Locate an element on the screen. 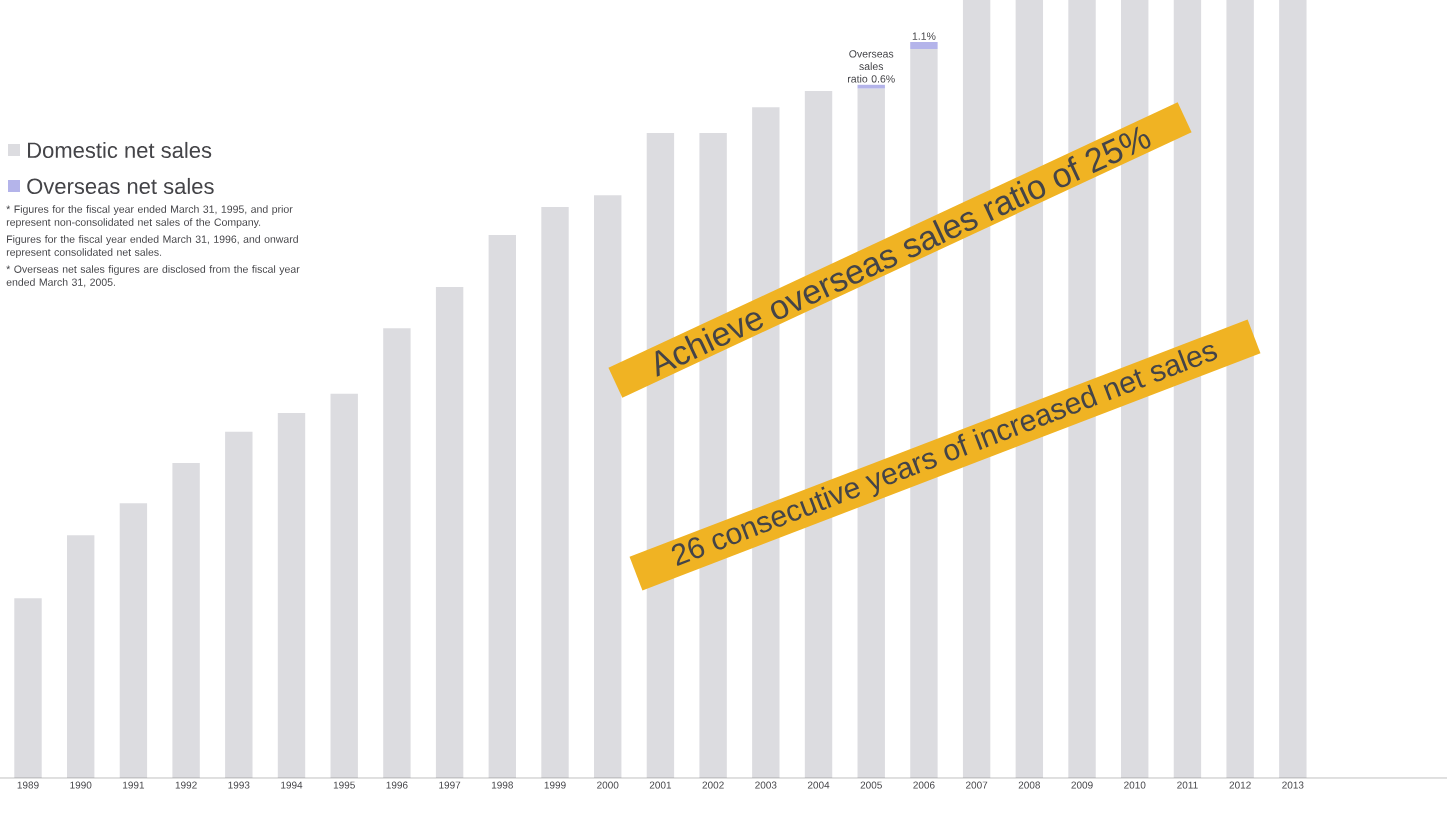 Image resolution: width=1447 pixels, height=813 pixels. x-tick-label: 2011 is located at coordinates (1187, 785).